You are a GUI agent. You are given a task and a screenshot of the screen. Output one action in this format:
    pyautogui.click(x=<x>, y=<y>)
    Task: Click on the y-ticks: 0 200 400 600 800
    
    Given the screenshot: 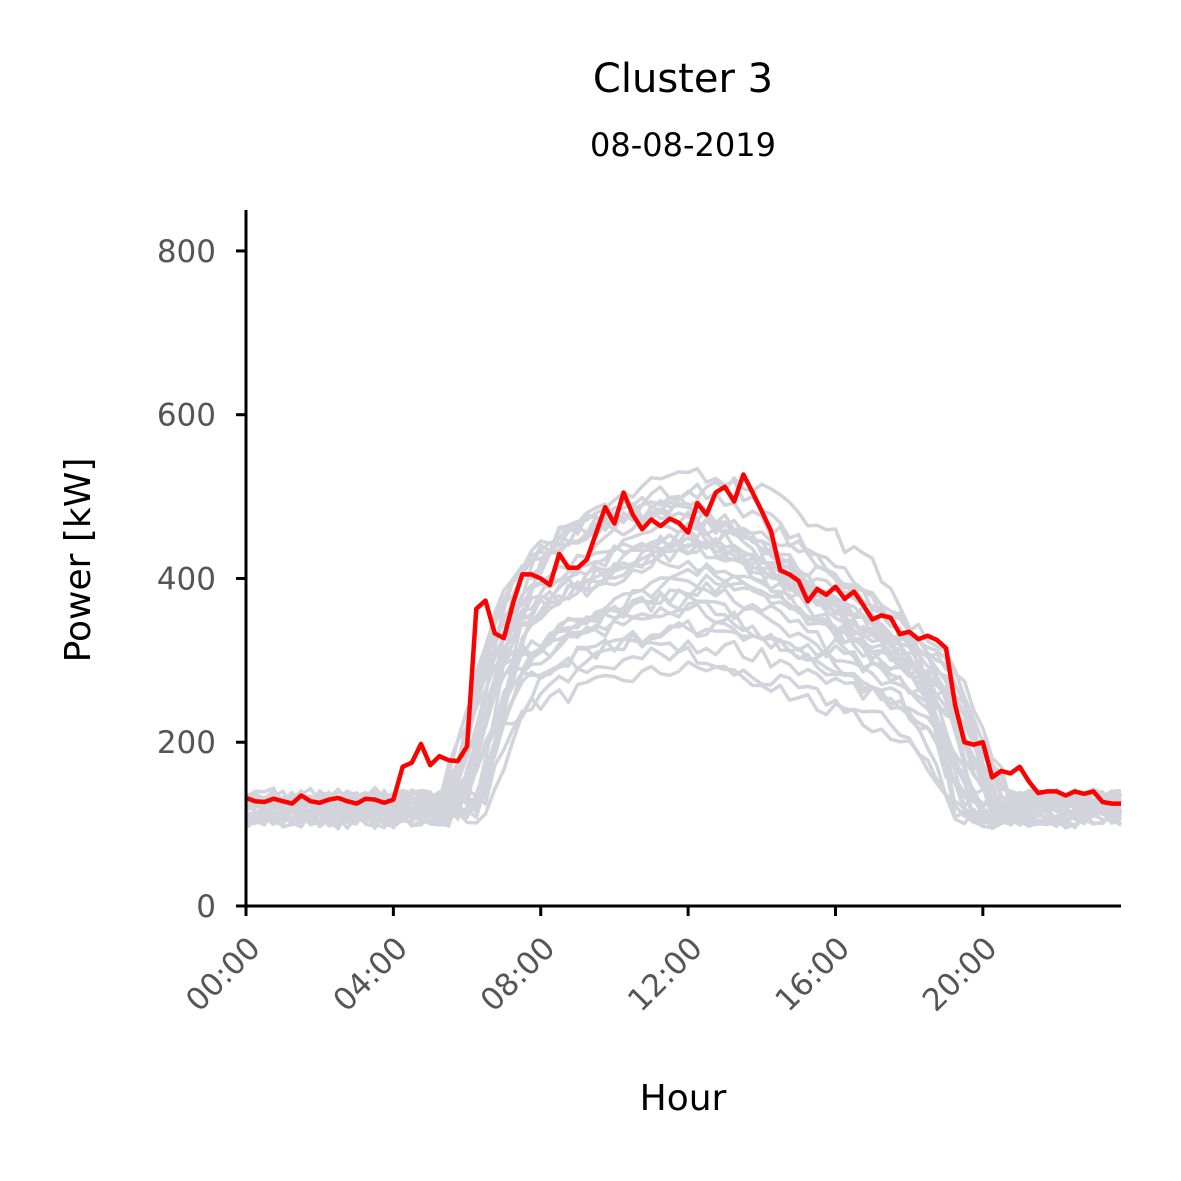 What is the action you would take?
    pyautogui.click(x=201, y=579)
    